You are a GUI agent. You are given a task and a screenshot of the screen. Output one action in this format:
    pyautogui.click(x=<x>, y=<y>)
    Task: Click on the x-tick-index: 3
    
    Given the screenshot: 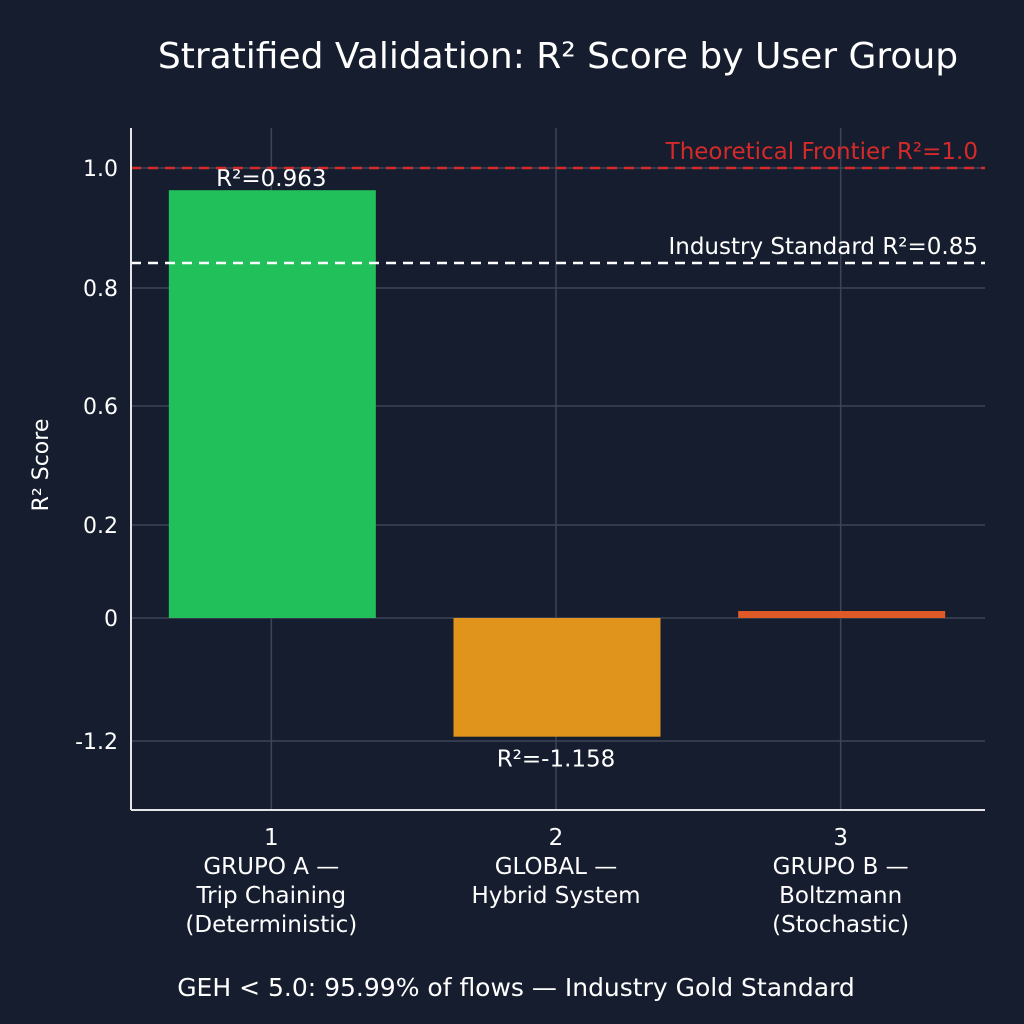 What is the action you would take?
    pyautogui.click(x=840, y=838)
    